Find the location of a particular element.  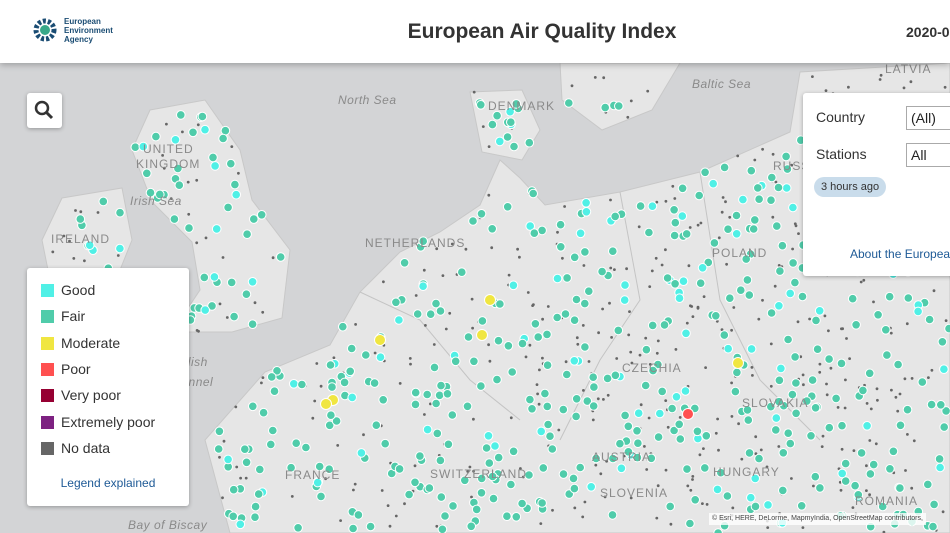

legend-link: Legend explained is located at coordinates (108, 483).